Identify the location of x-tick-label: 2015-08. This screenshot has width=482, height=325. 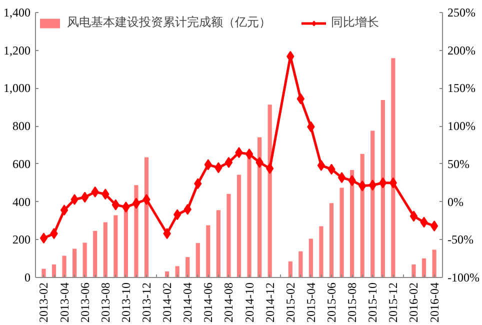
(352, 302).